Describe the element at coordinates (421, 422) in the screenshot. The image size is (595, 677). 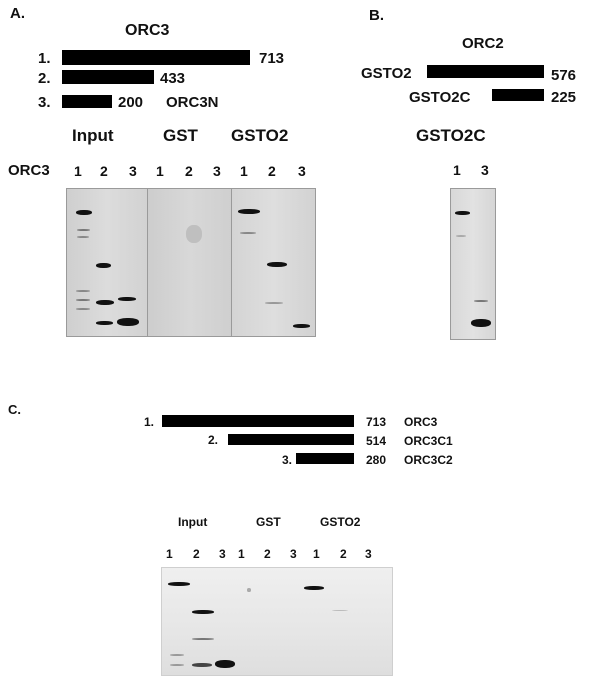
I see `construct-1-name: ORC3` at that location.